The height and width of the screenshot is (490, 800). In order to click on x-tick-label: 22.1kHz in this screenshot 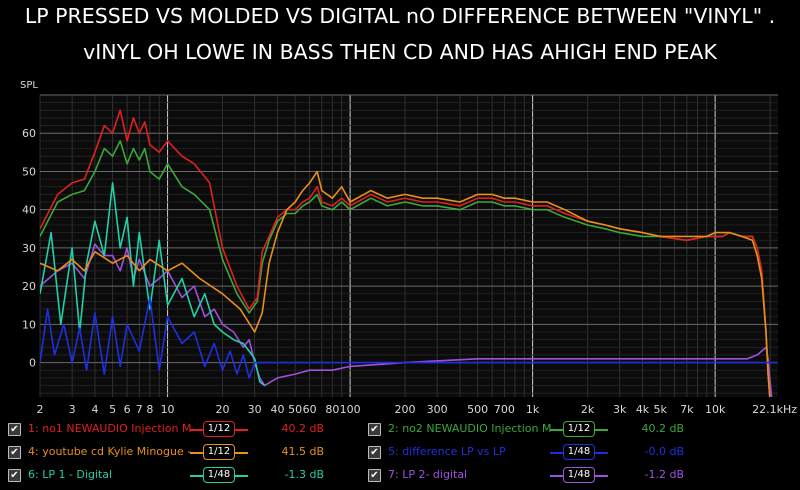, I will do `click(774, 409)`.